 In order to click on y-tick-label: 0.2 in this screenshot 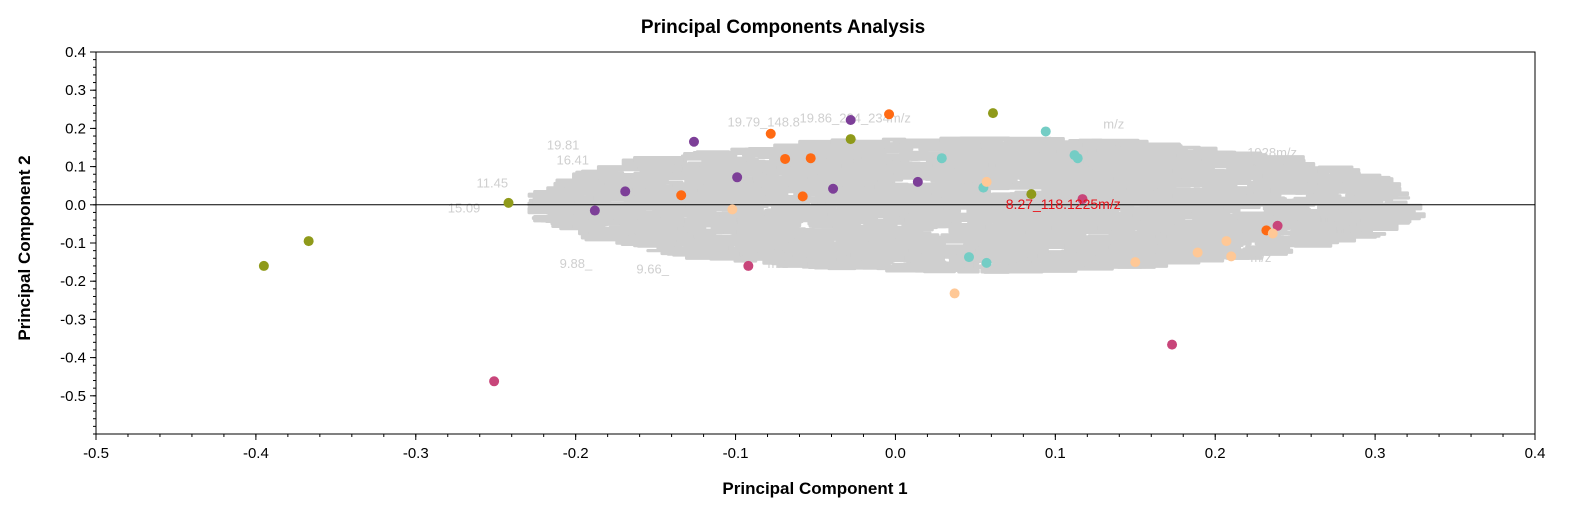, I will do `click(75, 128)`.